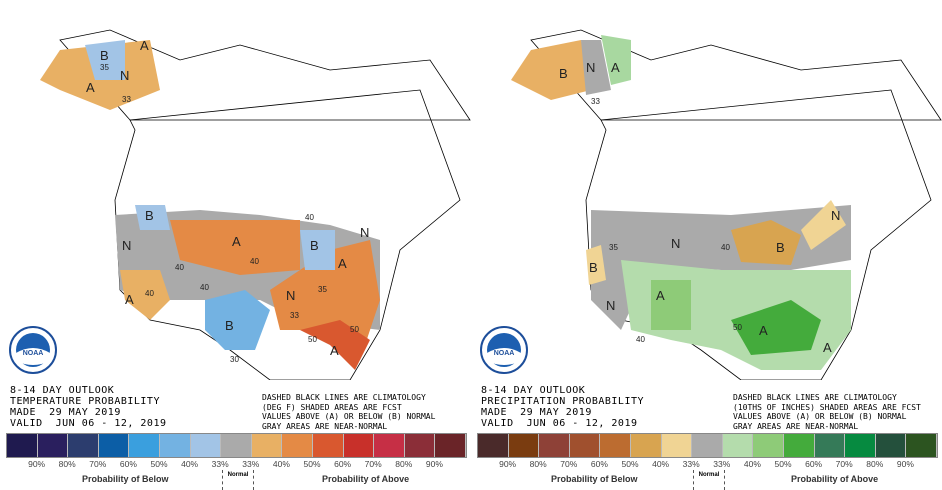 This screenshot has height=490, width=942. Describe the element at coordinates (335, 345) in the screenshot. I see `above-area-gulf` at that location.